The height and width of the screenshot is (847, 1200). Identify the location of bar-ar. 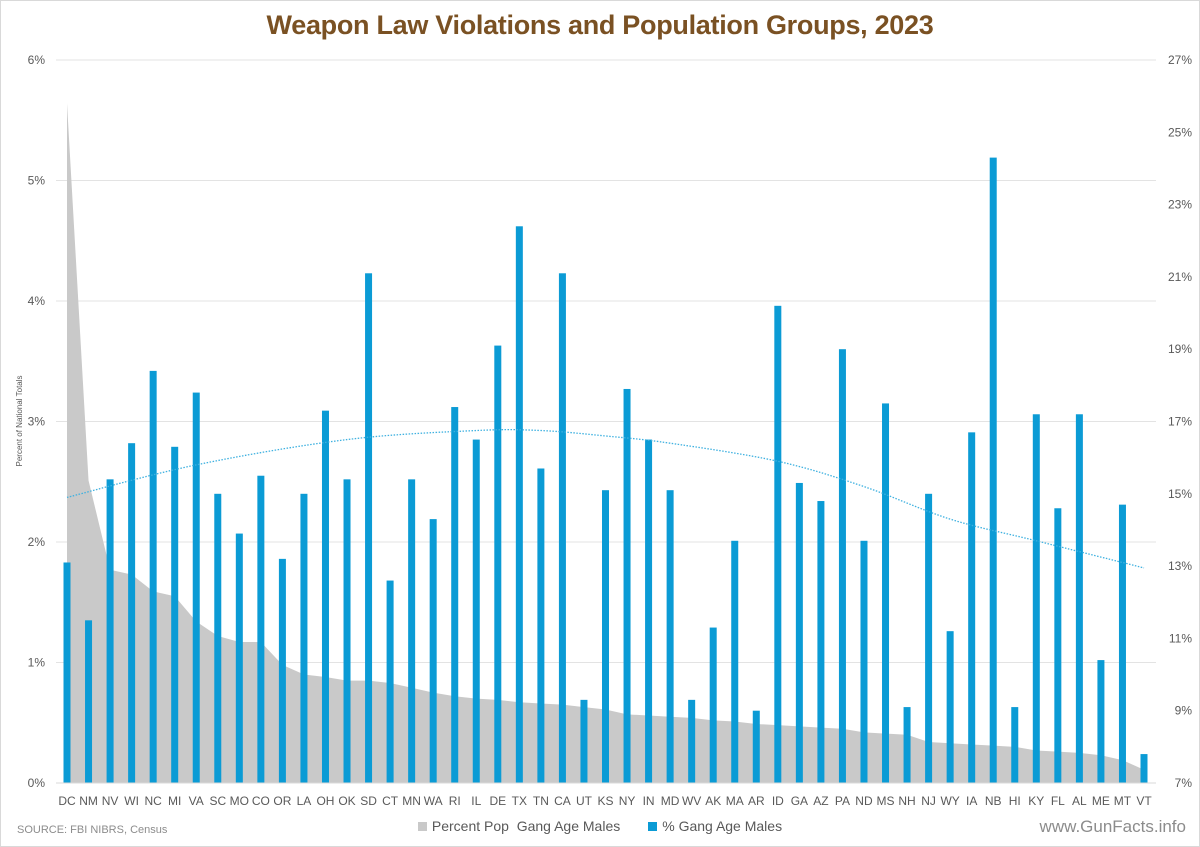
(756, 746).